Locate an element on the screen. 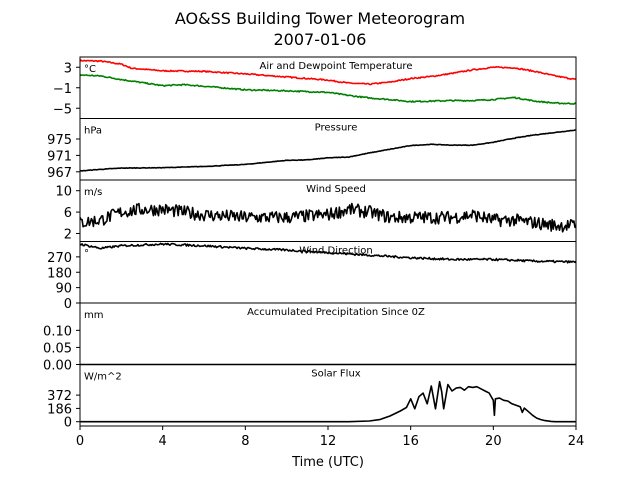 This screenshot has height=480, width=640. panel-unit: hPa is located at coordinates (93, 131).